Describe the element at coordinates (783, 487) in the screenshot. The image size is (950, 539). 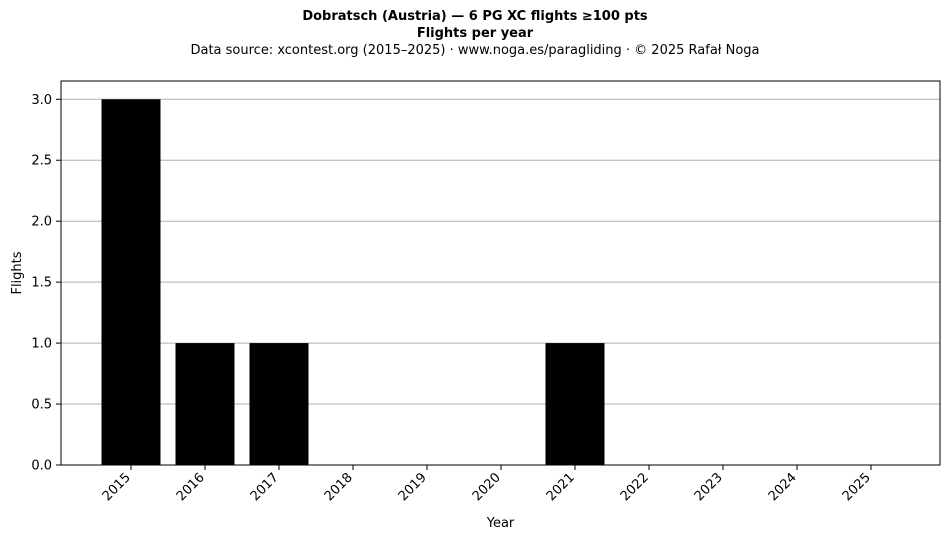
I see `x-tick-label: 2024` at that location.